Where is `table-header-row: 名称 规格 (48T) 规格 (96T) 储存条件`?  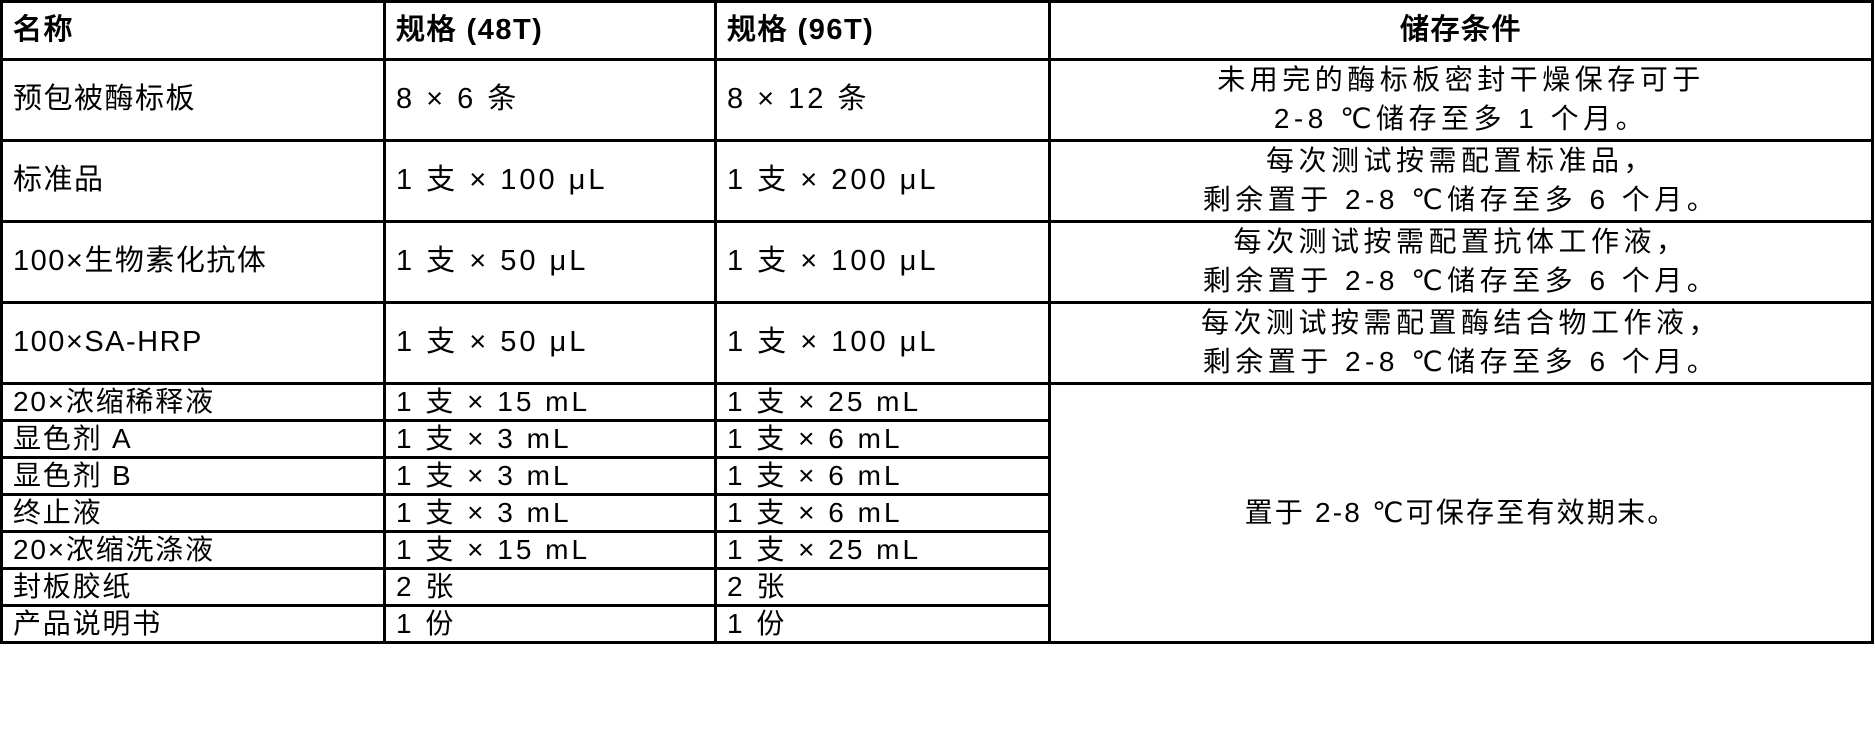 table-header-row: 名称 规格 (48T) 规格 (96T) 储存条件 is located at coordinates (937, 30).